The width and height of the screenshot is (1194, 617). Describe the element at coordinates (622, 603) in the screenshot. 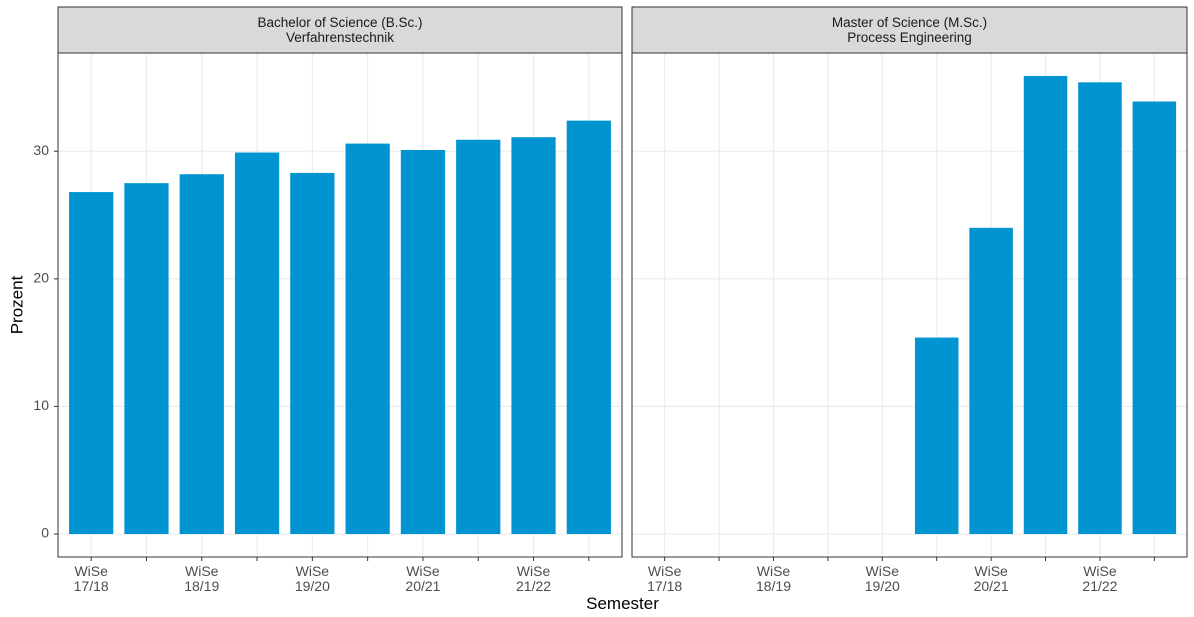

I see `x-axis-title: Semester` at that location.